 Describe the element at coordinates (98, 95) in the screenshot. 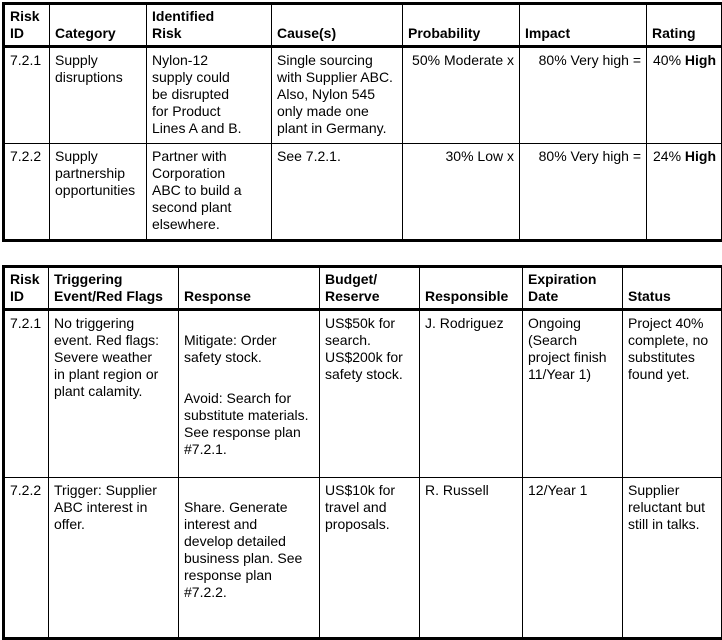

I see `cell-category: Supply disruptions` at that location.